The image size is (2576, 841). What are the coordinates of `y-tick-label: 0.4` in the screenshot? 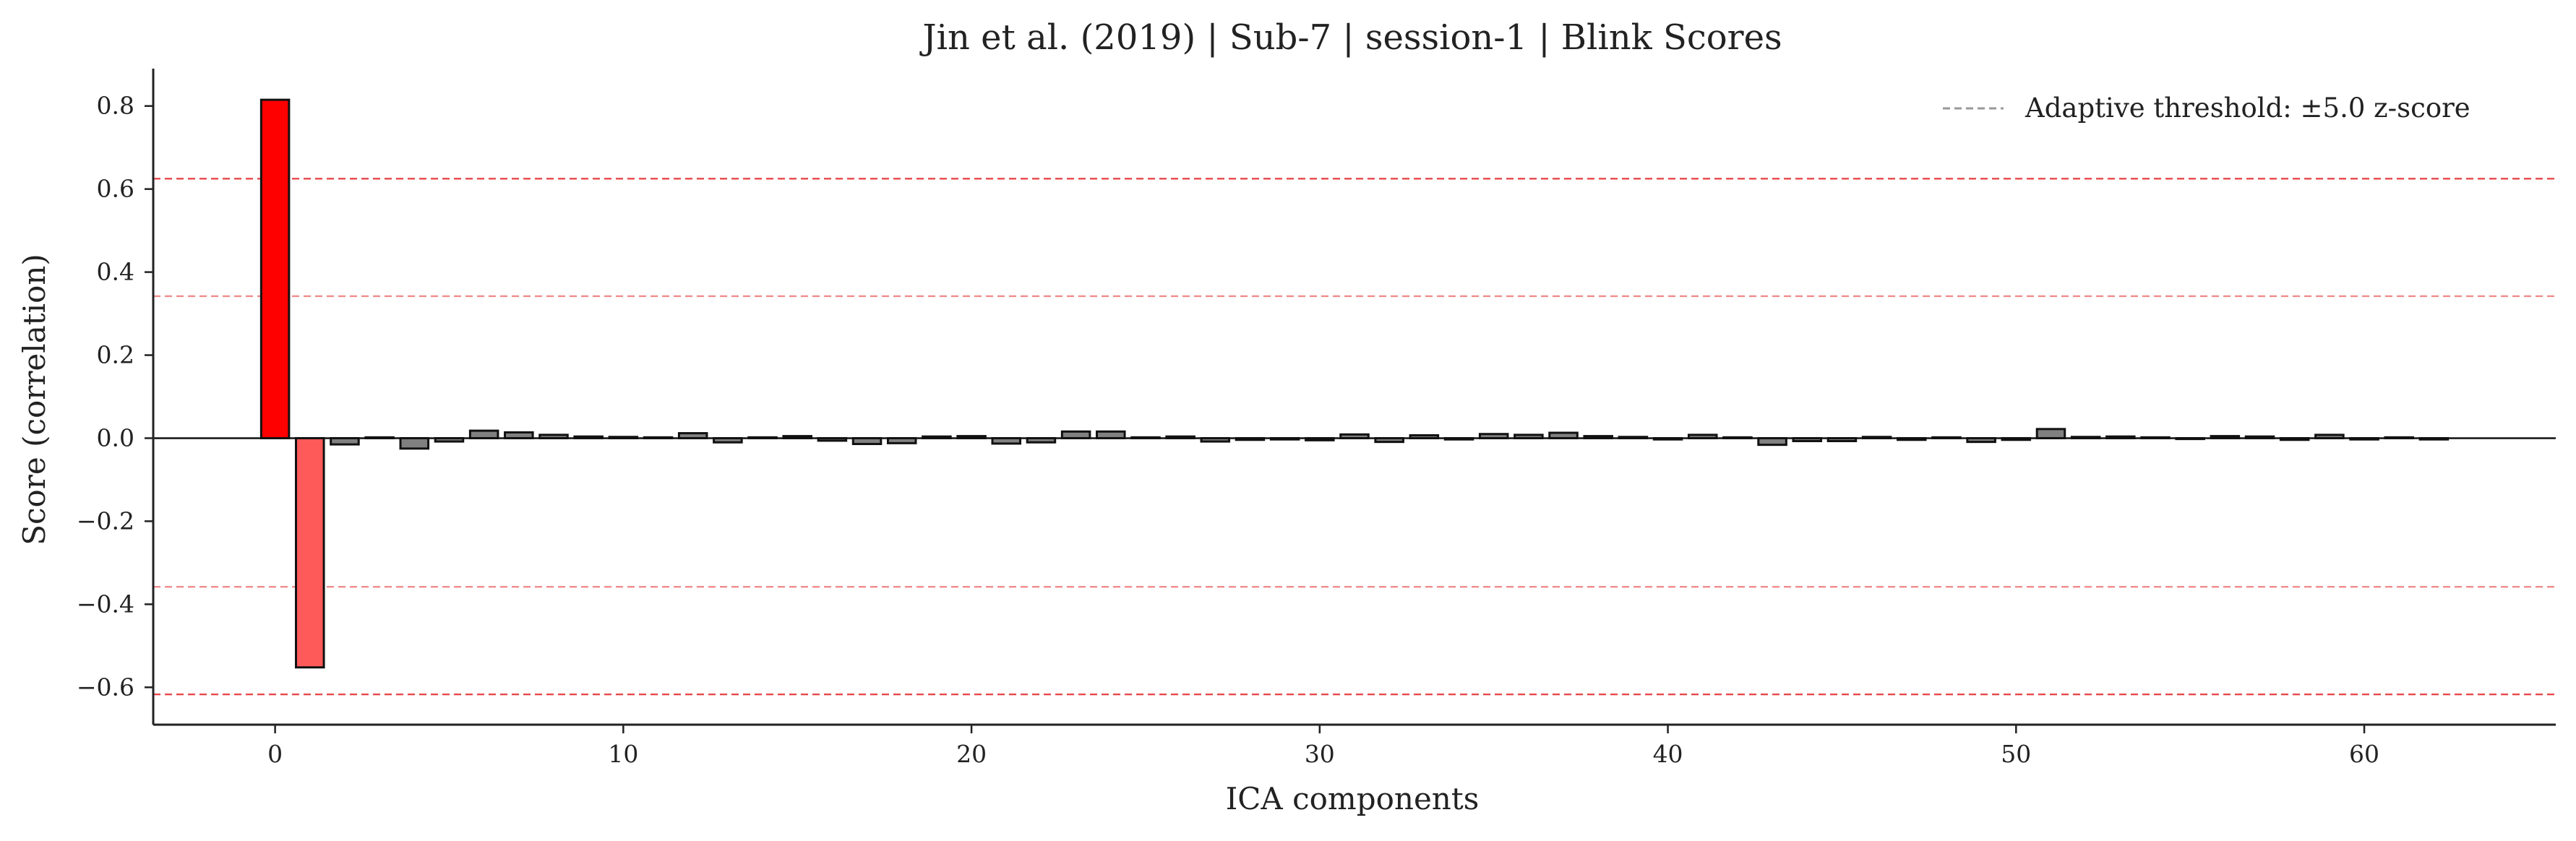 It's located at (116, 272).